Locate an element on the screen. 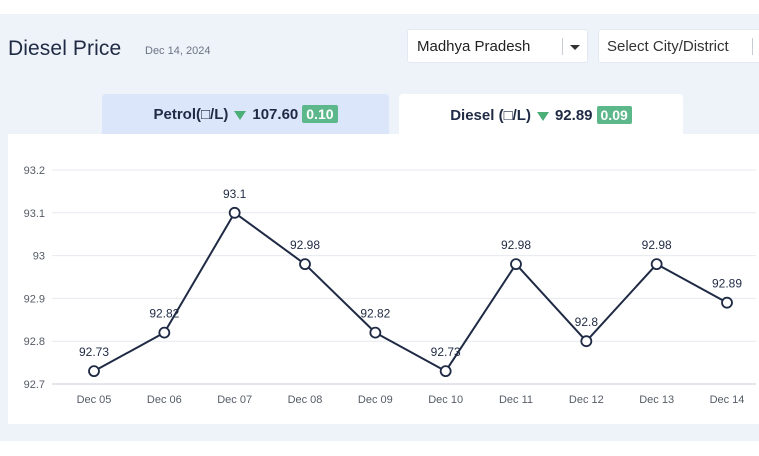 The height and width of the screenshot is (456, 759). x-tick-label: Dec 08 is located at coordinates (305, 400).